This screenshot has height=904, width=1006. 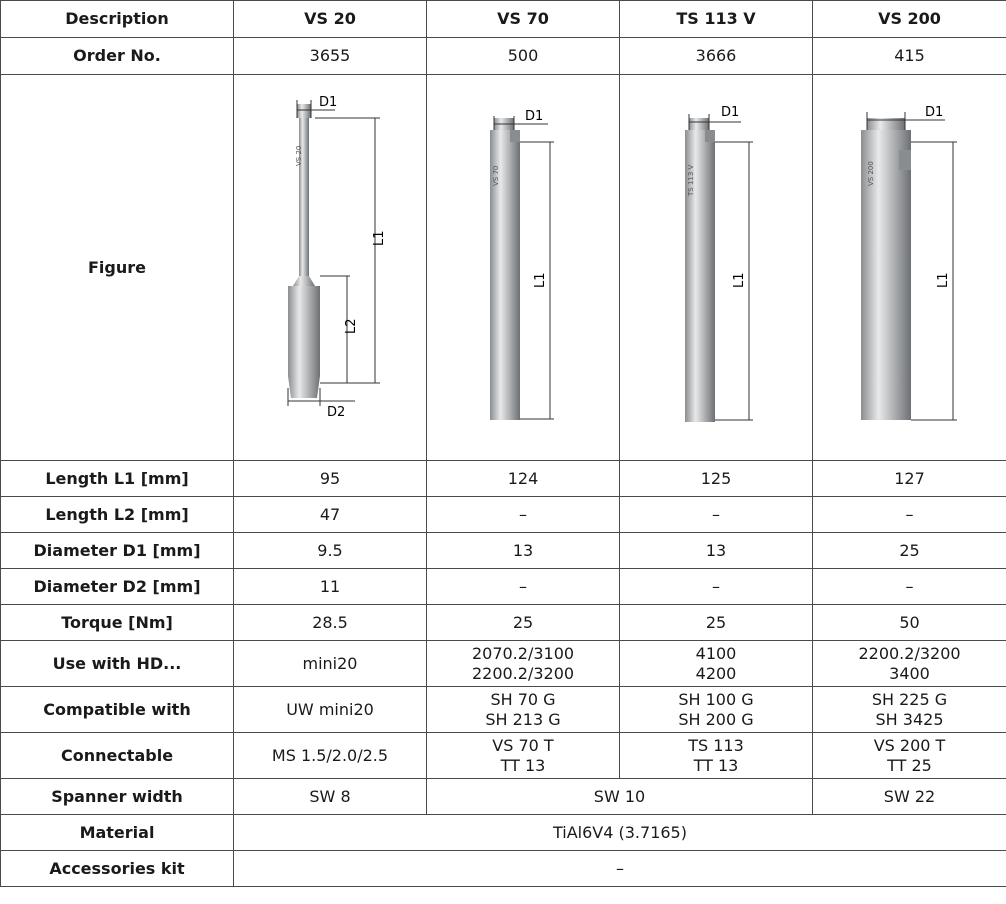 I want to click on connectable-vs200: VS 200 T TT 25, so click(x=909, y=755).